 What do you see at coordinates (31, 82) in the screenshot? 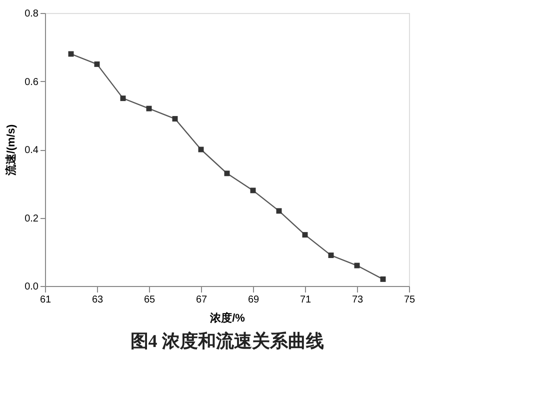
I see `y-tick-label: 0.6` at bounding box center [31, 82].